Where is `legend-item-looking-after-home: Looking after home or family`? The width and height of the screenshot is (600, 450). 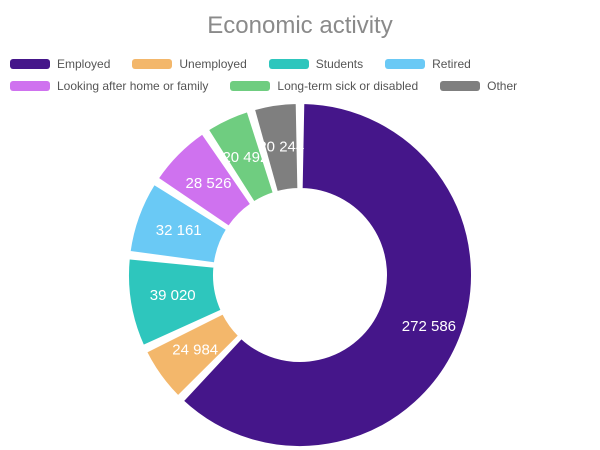 legend-item-looking-after-home: Looking after home or family is located at coordinates (109, 86).